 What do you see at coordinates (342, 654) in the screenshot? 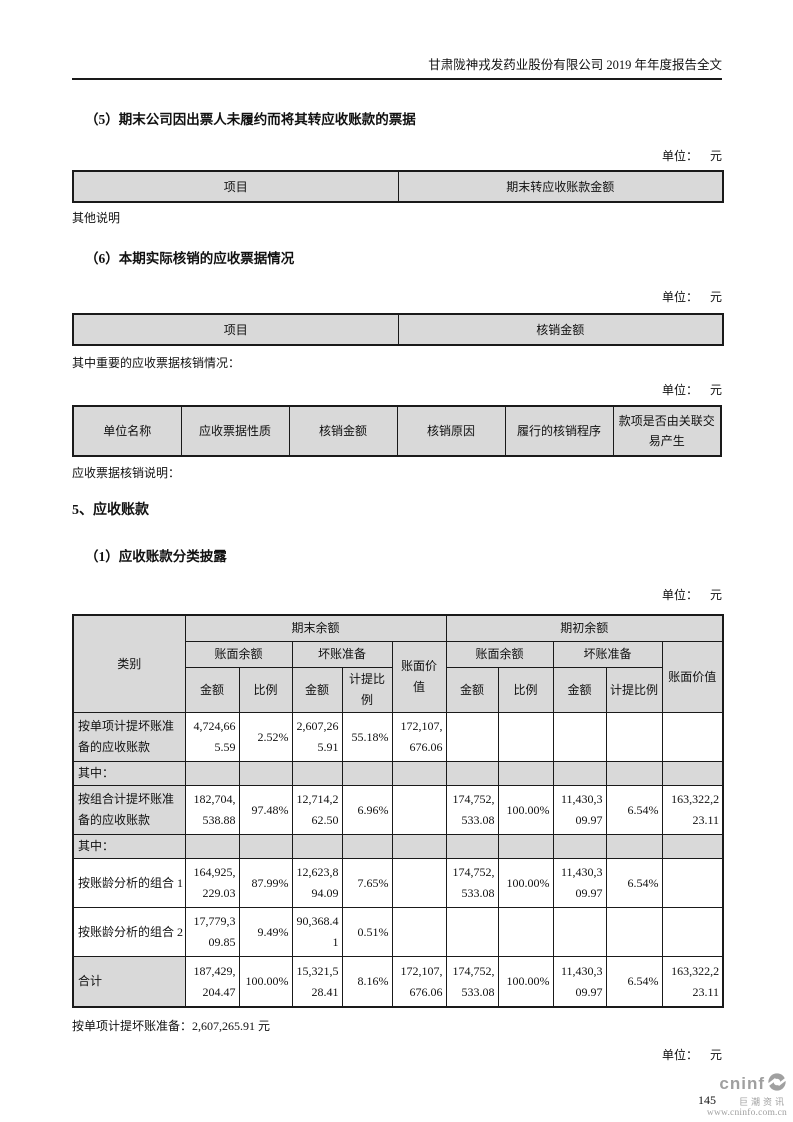
I see `col-header-bad-debt: 坏账准备` at bounding box center [342, 654].